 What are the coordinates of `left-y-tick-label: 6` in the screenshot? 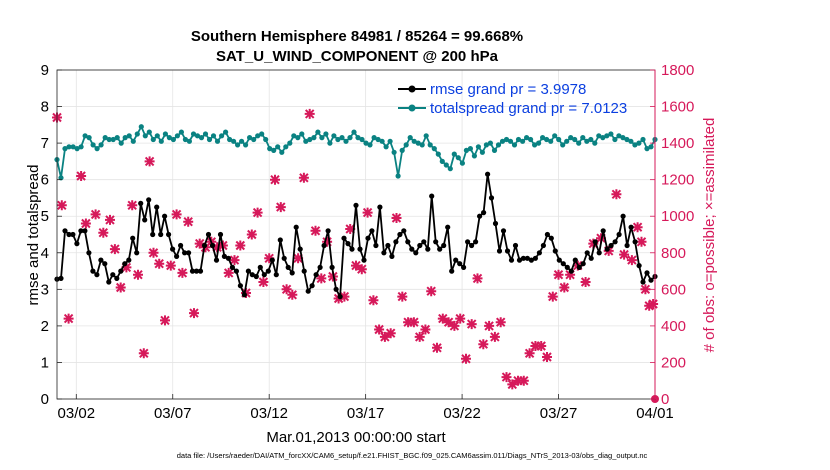 It's located at (45, 180).